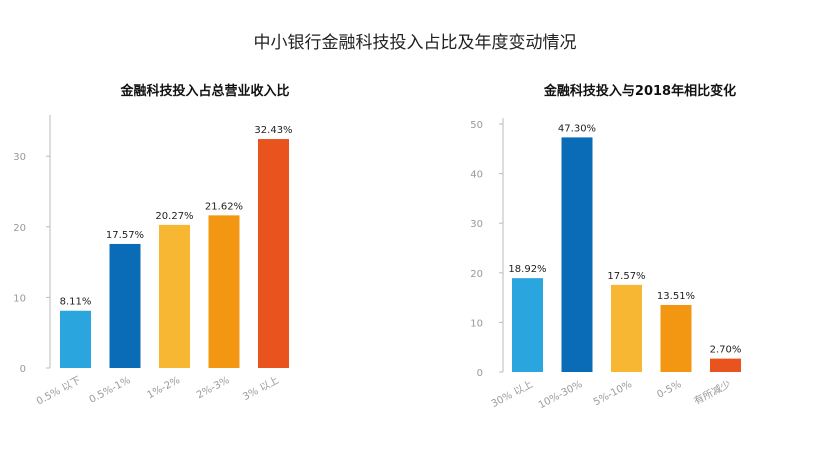 The height and width of the screenshot is (460, 830). What do you see at coordinates (174, 216) in the screenshot?
I see `data-label: 20.27%` at bounding box center [174, 216].